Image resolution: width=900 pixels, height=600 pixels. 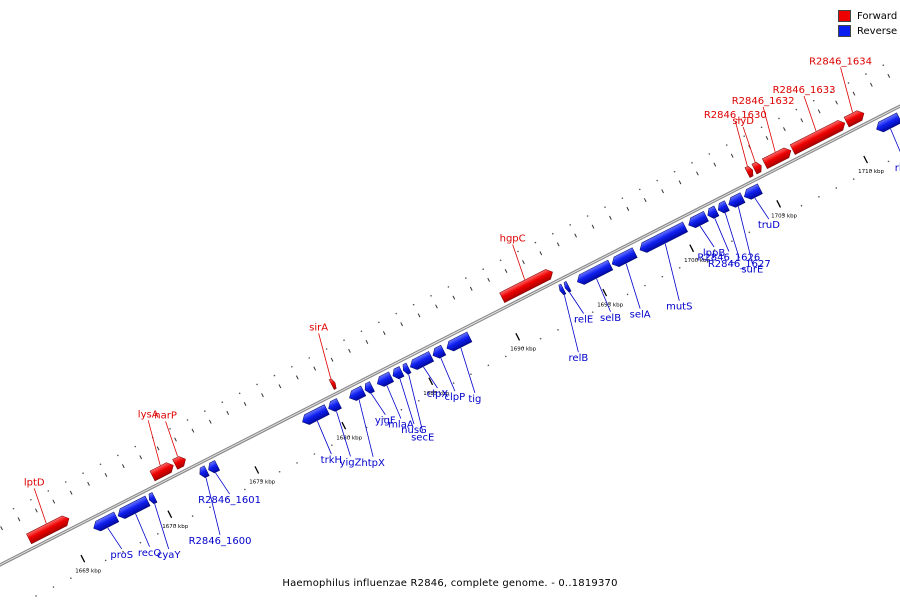 What do you see at coordinates (679, 307) in the screenshot?
I see `label-muts: mutS` at bounding box center [679, 307].